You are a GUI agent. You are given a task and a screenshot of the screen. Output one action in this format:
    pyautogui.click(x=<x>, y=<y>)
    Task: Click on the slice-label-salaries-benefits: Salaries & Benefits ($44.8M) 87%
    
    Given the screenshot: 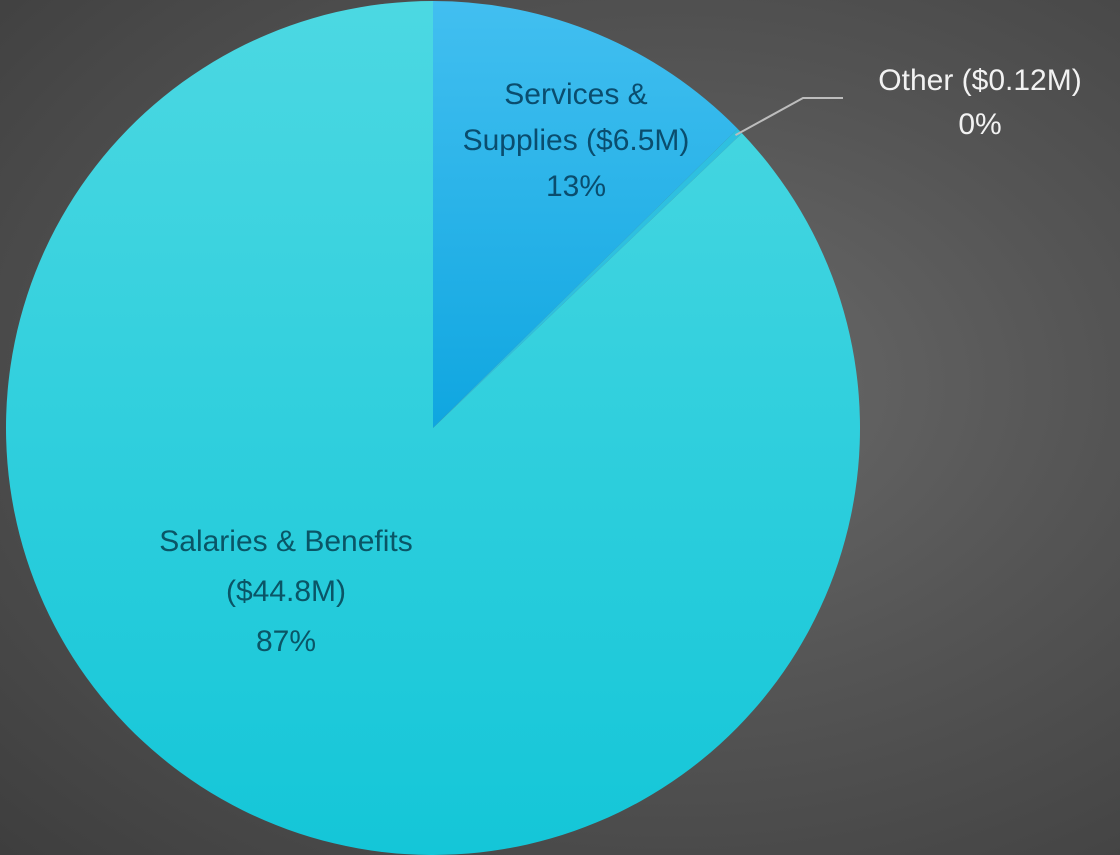 What is the action you would take?
    pyautogui.click(x=285, y=591)
    